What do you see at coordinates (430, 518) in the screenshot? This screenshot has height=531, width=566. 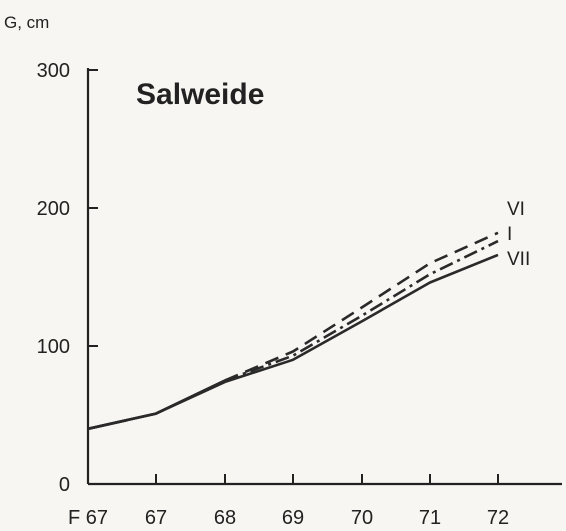 I see `x-tick-label: 71` at bounding box center [430, 518].